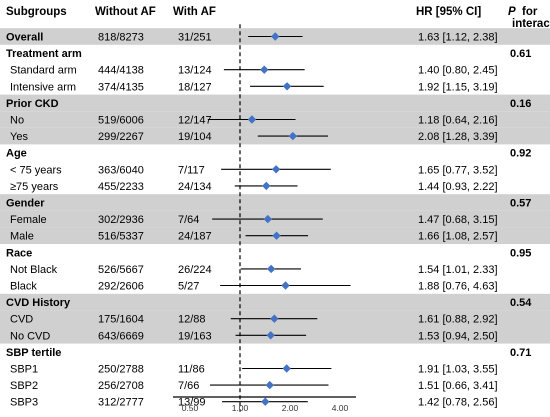  Describe the element at coordinates (32, 104) in the screenshot. I see `row-label: Prior CKD` at that location.